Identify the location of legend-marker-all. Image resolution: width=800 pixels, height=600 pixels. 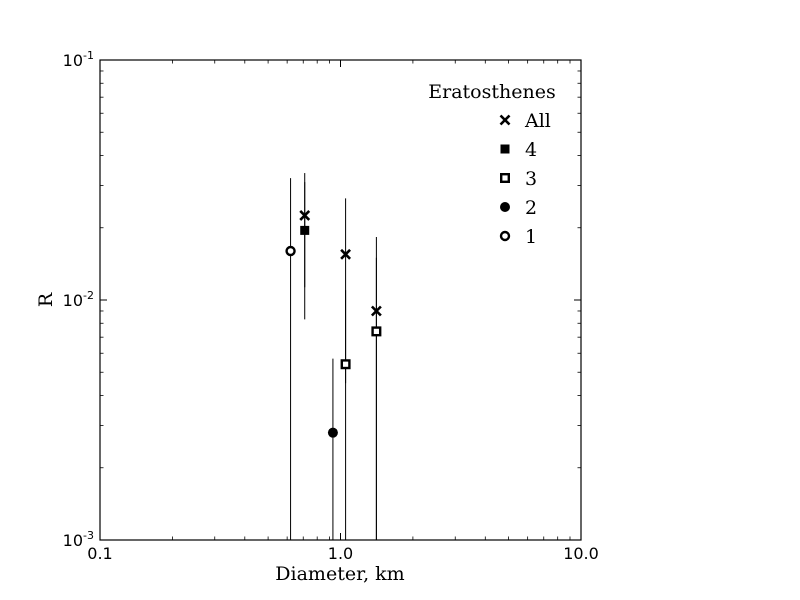
(505, 120).